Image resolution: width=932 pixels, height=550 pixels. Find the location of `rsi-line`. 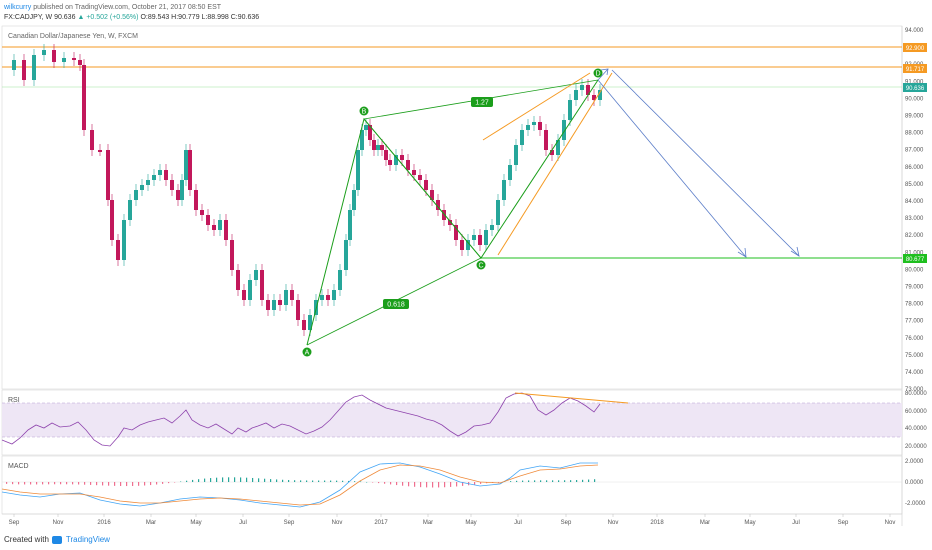

rsi-line is located at coordinates (301, 419).